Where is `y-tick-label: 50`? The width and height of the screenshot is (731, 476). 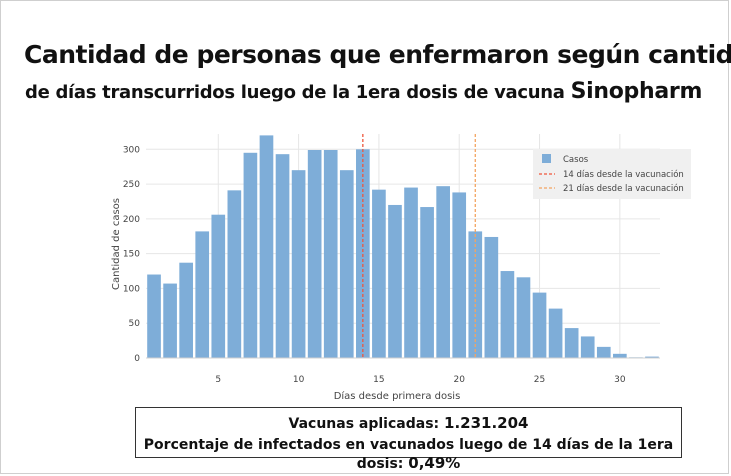 y-tick-label: 50 is located at coordinates (135, 324).